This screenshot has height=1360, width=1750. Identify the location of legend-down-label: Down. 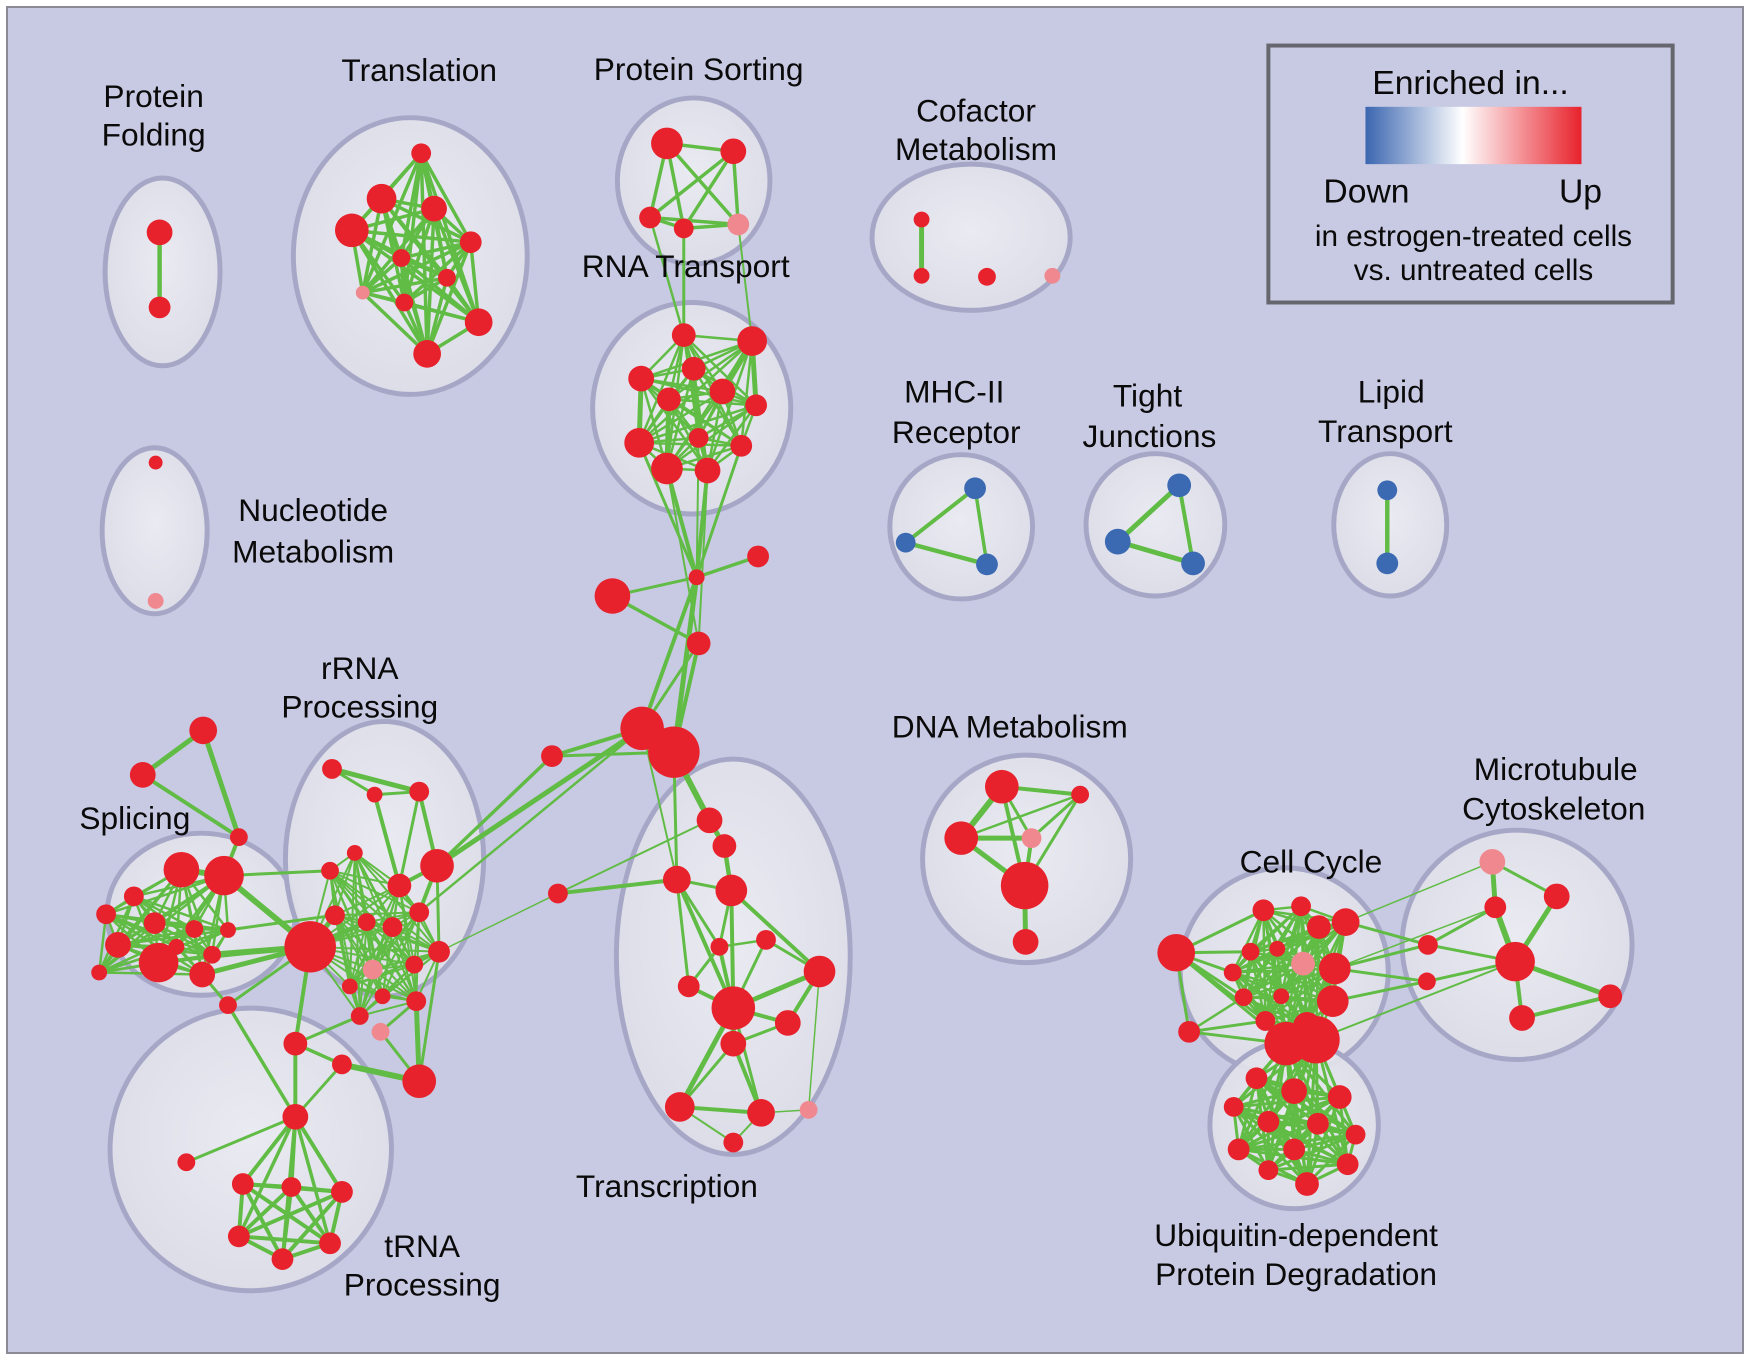
(1366, 192).